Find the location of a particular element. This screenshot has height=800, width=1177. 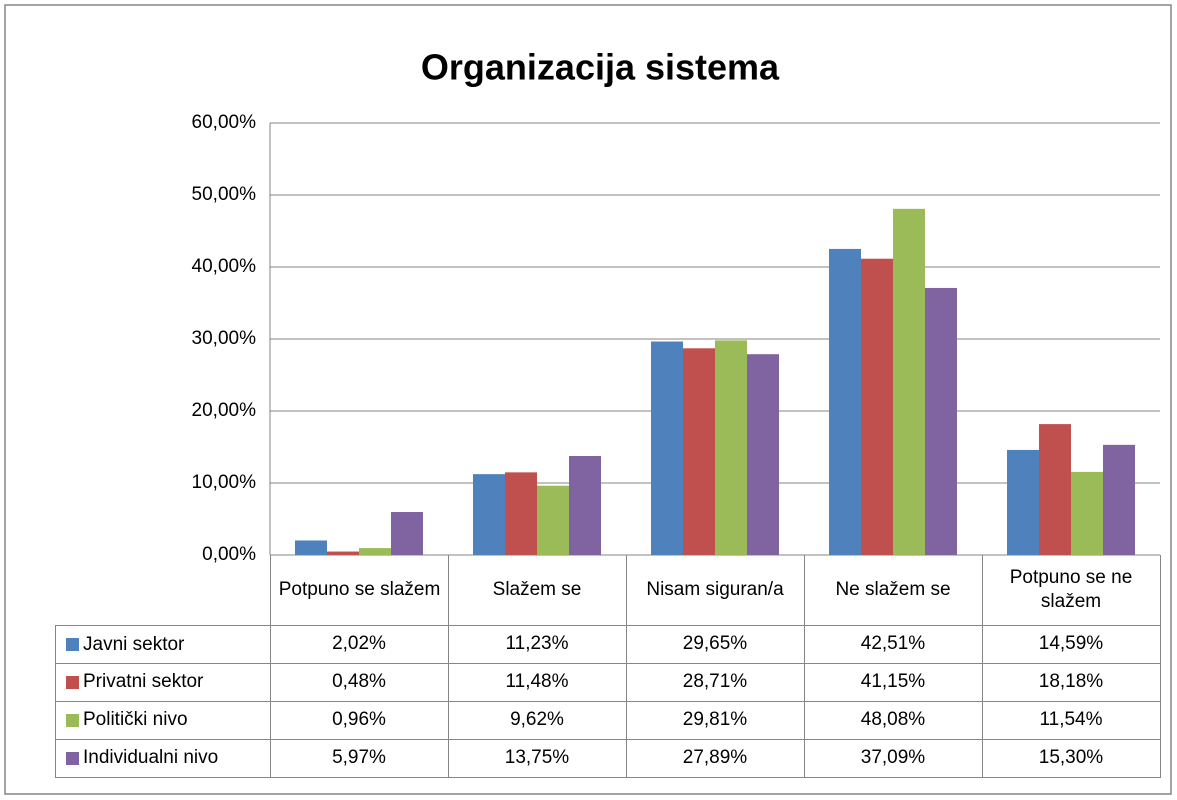

data-table-value: 29,81% is located at coordinates (715, 720).